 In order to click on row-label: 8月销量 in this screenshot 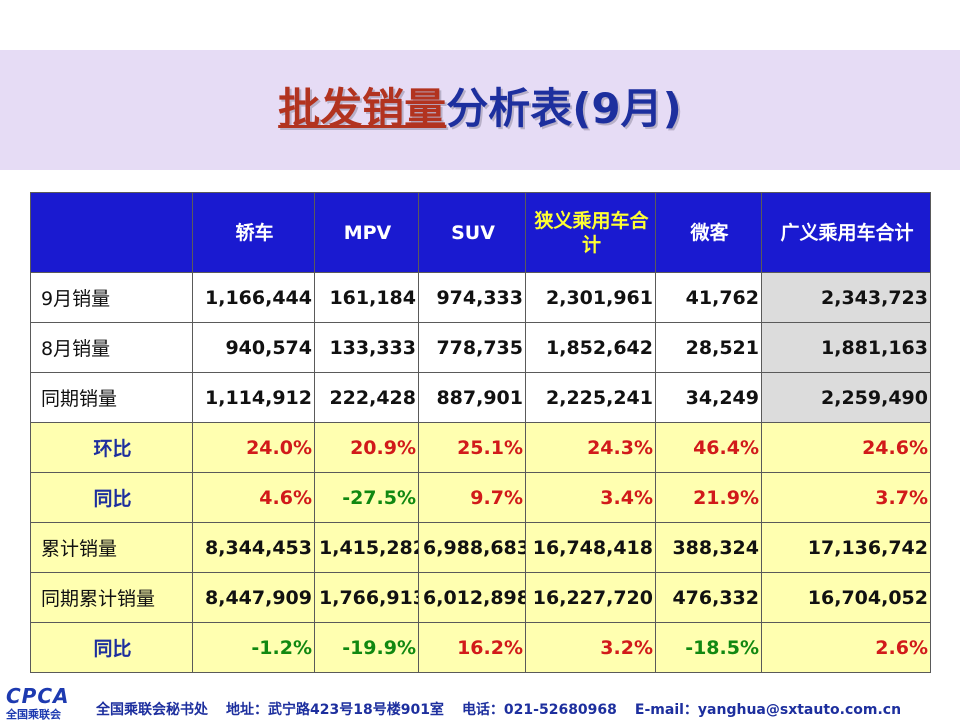, I will do `click(111, 347)`.